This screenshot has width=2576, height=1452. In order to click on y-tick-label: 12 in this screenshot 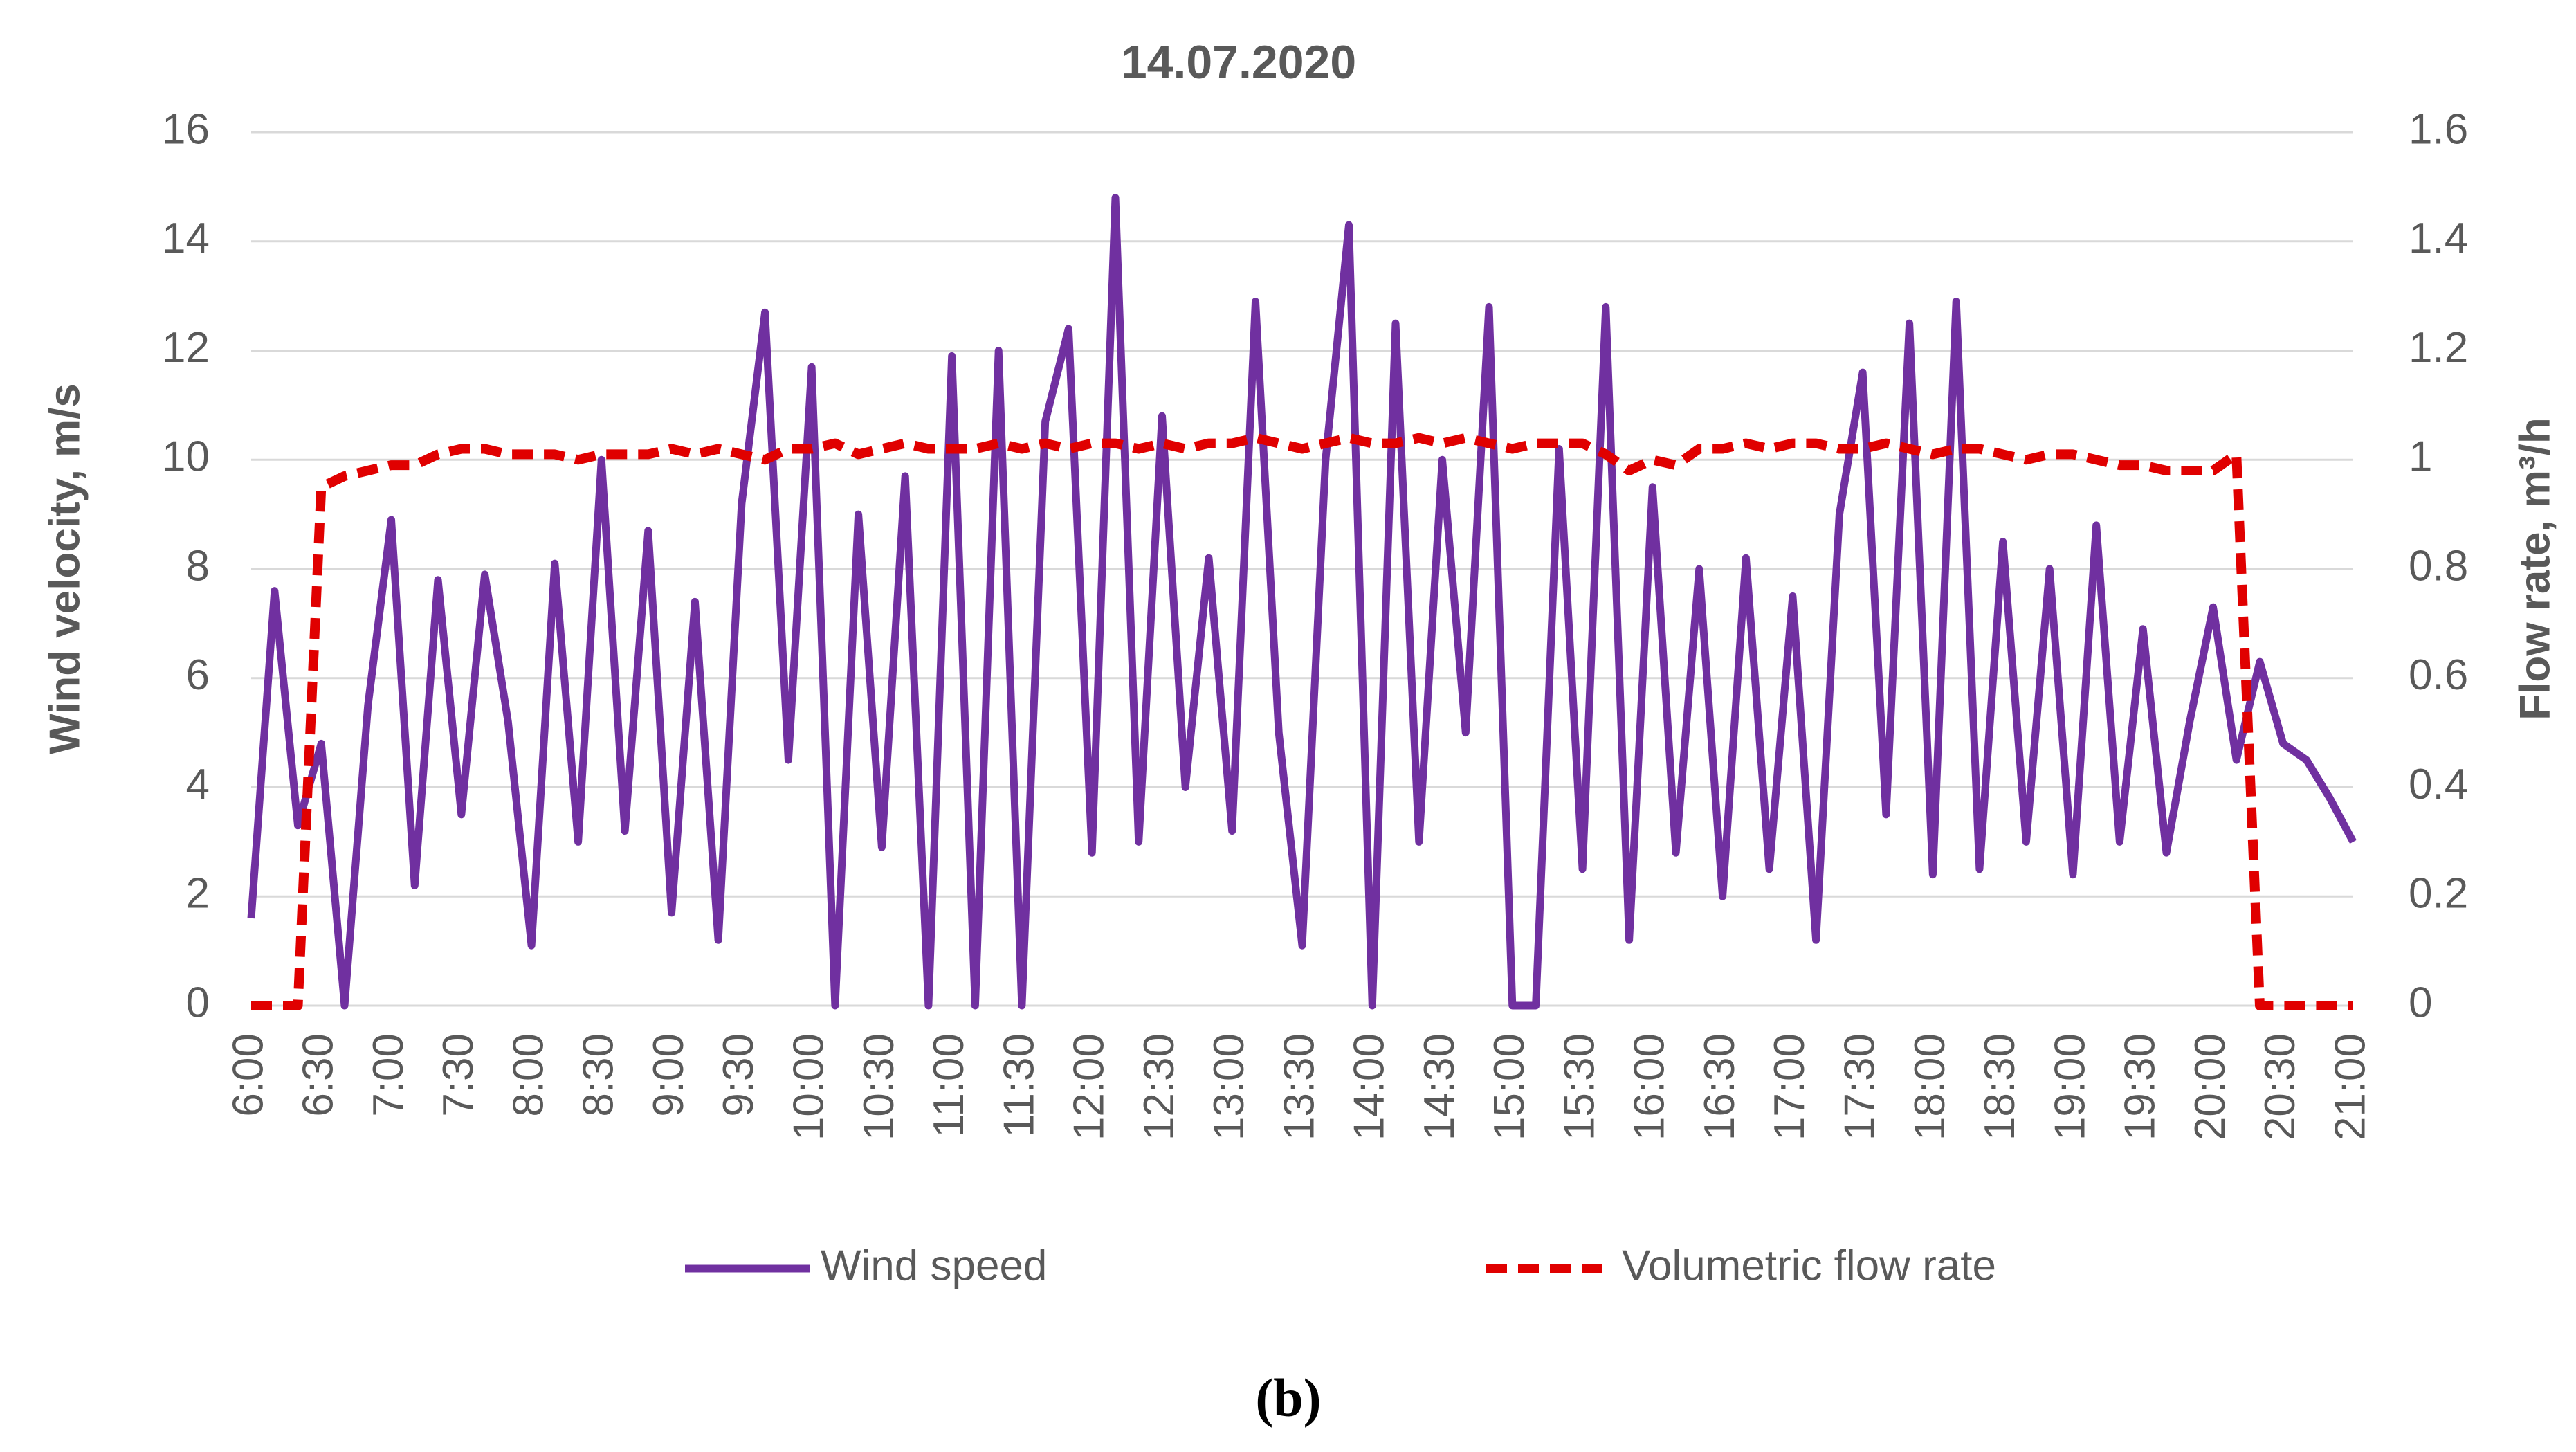, I will do `click(186, 348)`.